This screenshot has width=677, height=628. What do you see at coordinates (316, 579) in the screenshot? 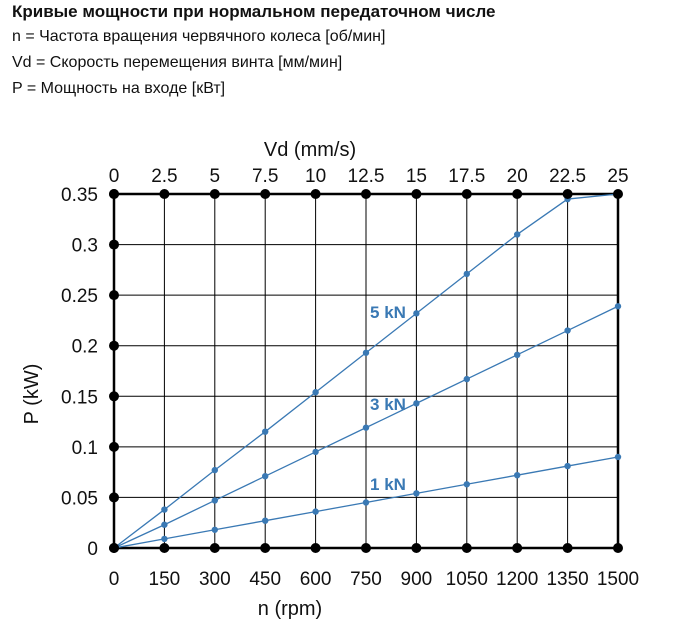
I see `x-tick-label: 600` at bounding box center [316, 579].